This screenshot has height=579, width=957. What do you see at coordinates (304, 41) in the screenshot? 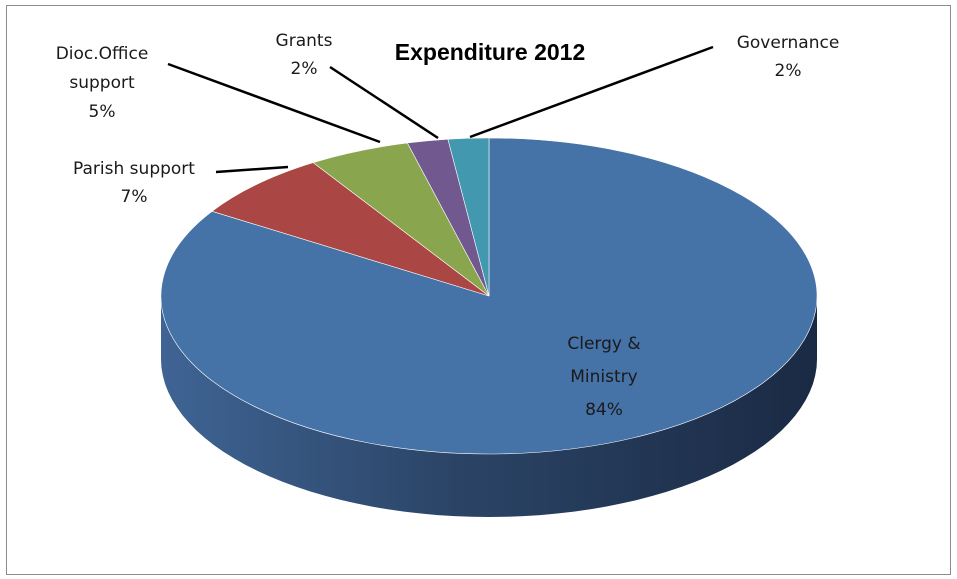
I see `slice-3-name-label: Grants` at bounding box center [304, 41].